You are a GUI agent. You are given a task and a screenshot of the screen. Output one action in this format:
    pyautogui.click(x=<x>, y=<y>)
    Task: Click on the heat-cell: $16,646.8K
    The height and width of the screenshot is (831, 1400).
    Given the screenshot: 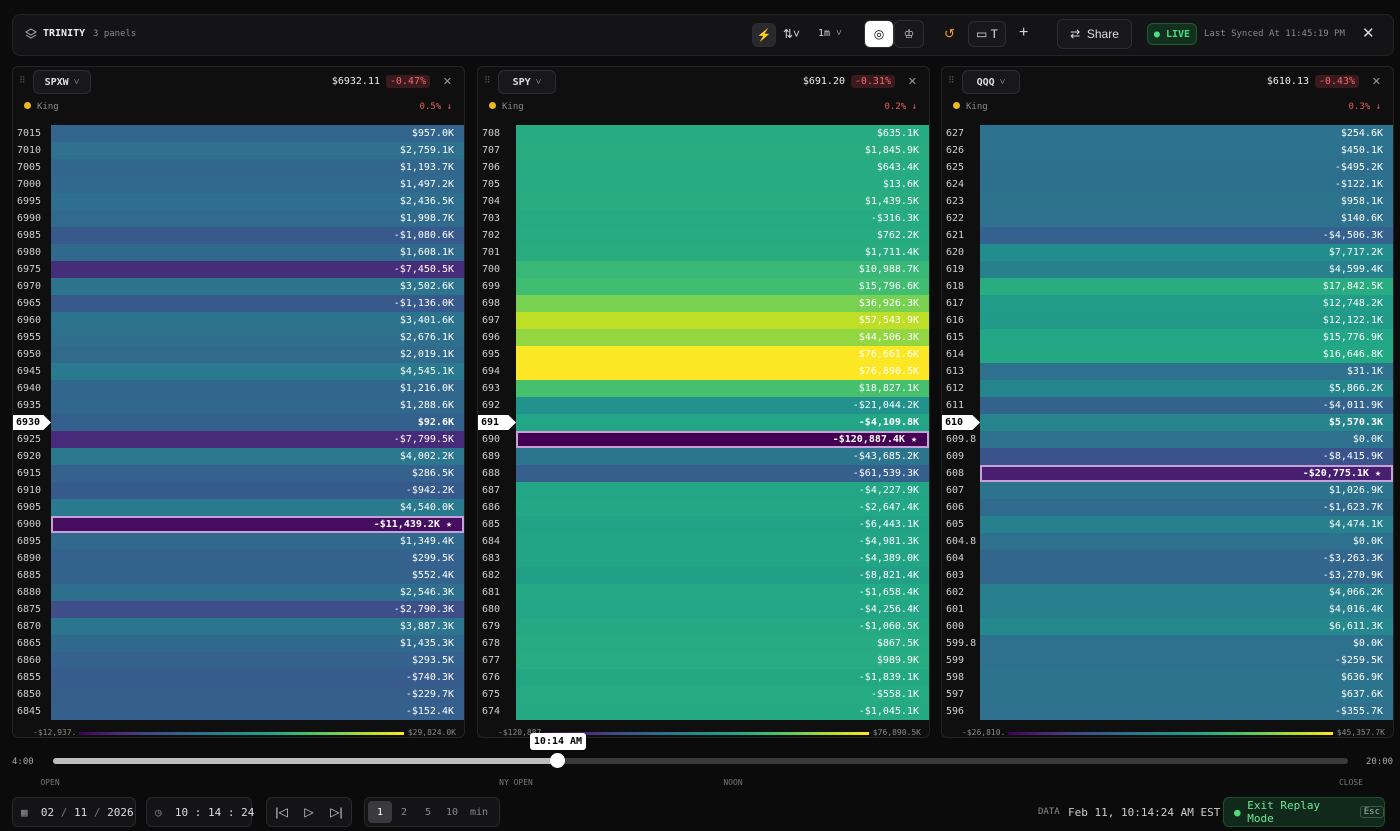 What is the action you would take?
    pyautogui.click(x=1186, y=354)
    